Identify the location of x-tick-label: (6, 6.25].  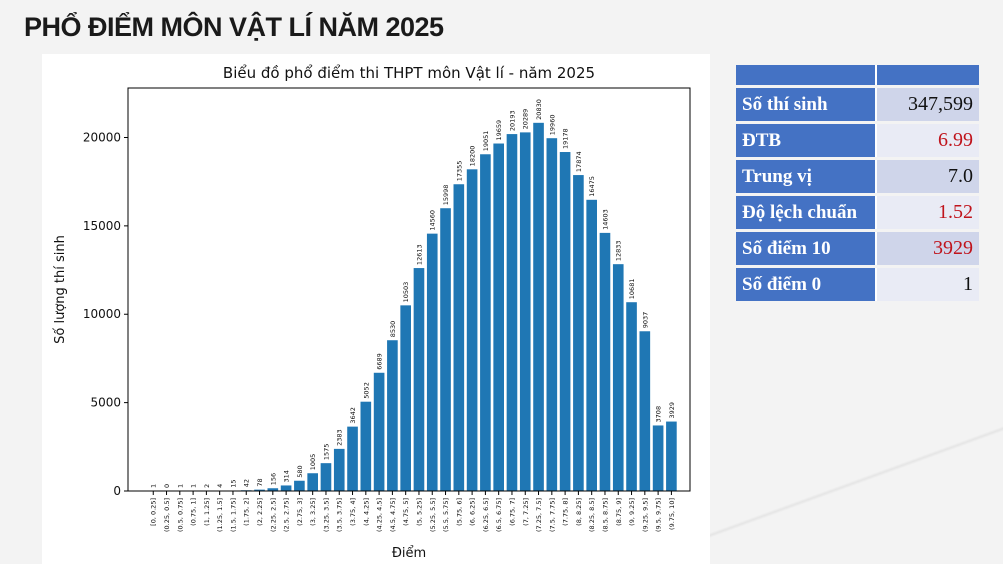
(473, 512).